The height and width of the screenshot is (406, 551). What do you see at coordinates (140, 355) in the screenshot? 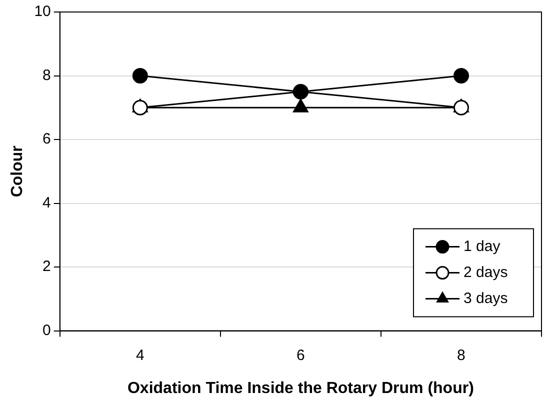
I see `x-tick-label: 4` at bounding box center [140, 355].